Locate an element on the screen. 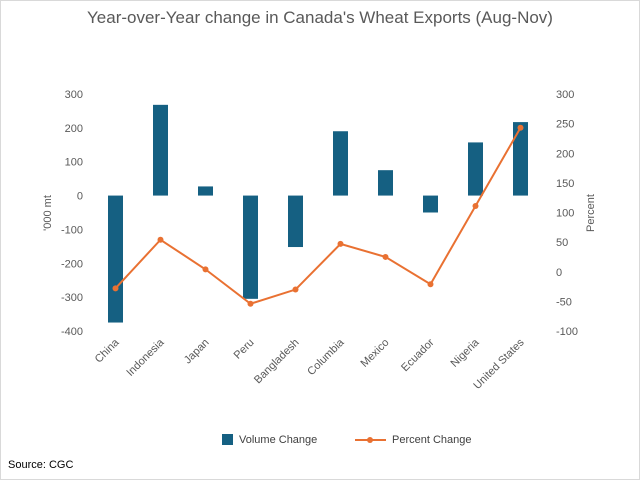 This screenshot has height=480, width=640. y-tick-label: 0 is located at coordinates (80, 197).